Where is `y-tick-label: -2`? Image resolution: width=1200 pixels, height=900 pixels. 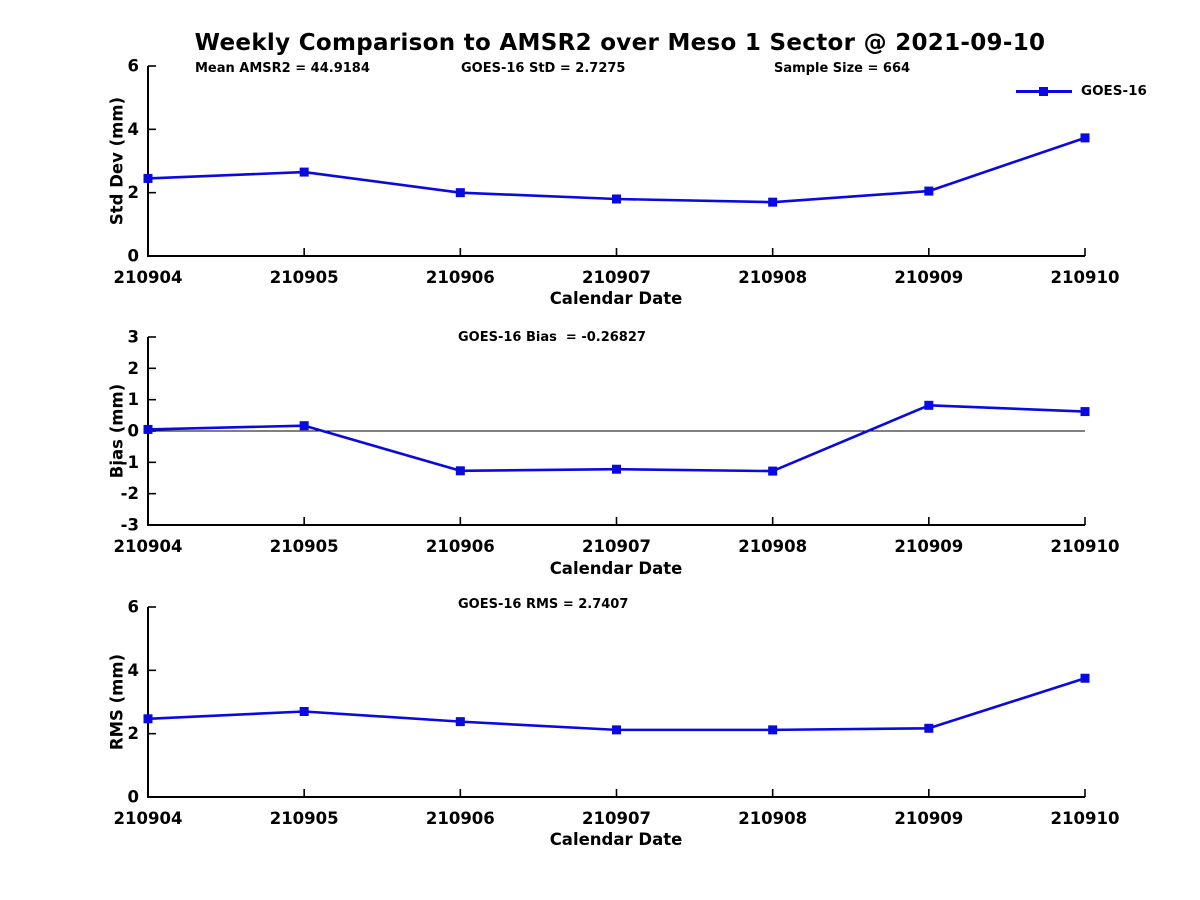 y-tick-label: -2 is located at coordinates (130, 493).